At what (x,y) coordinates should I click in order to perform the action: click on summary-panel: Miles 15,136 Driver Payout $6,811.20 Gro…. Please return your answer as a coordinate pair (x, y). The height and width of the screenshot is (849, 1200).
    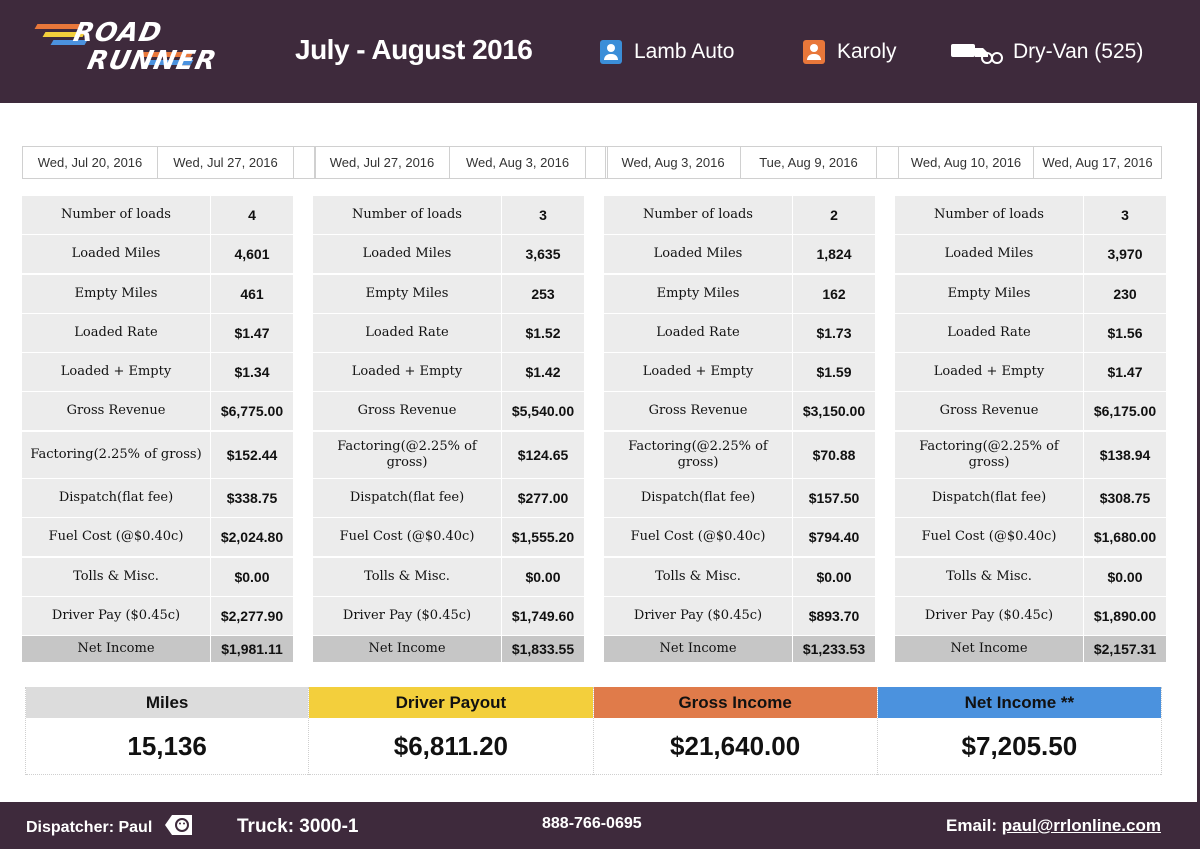
    Looking at the image, I should click on (593, 731).